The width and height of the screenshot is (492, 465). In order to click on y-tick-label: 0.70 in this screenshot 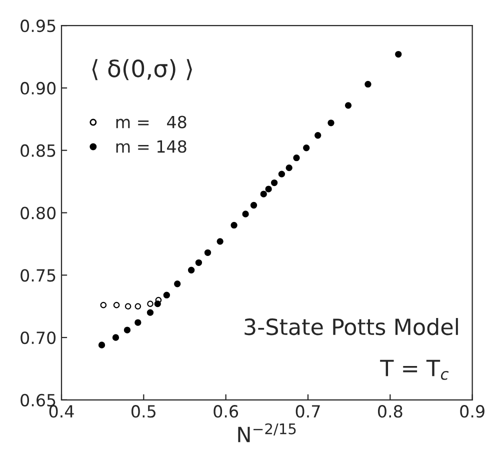, I will do `click(38, 337)`.